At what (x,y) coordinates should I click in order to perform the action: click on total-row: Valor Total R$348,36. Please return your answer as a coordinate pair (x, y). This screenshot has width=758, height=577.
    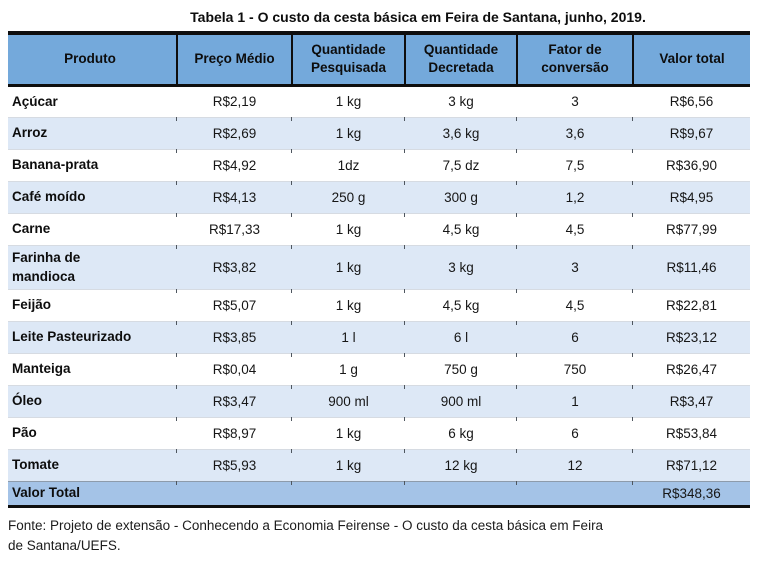
    Looking at the image, I should click on (379, 494).